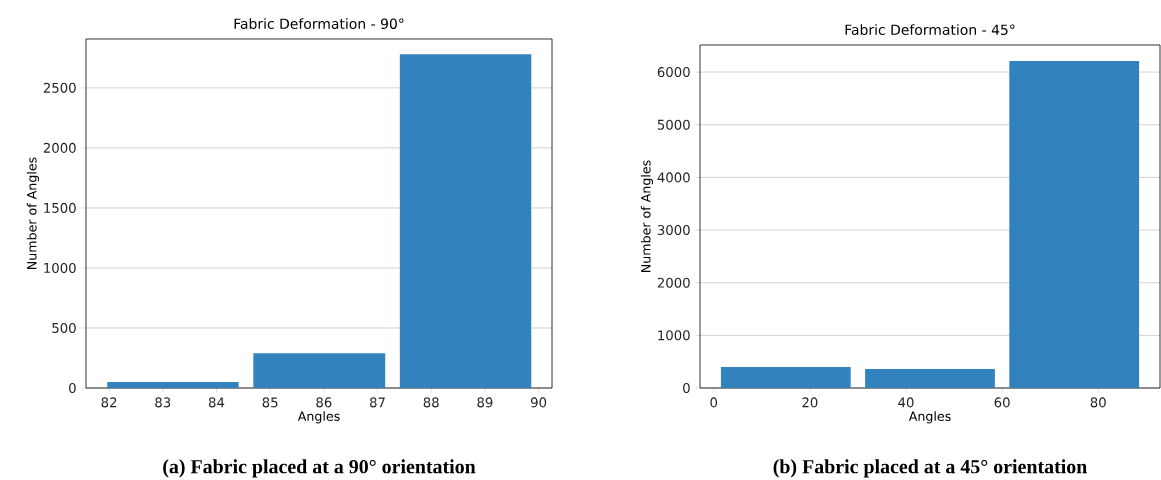 This screenshot has width=1161, height=480. Describe the element at coordinates (906, 402) in the screenshot. I see `x-tick-label: 40` at that location.